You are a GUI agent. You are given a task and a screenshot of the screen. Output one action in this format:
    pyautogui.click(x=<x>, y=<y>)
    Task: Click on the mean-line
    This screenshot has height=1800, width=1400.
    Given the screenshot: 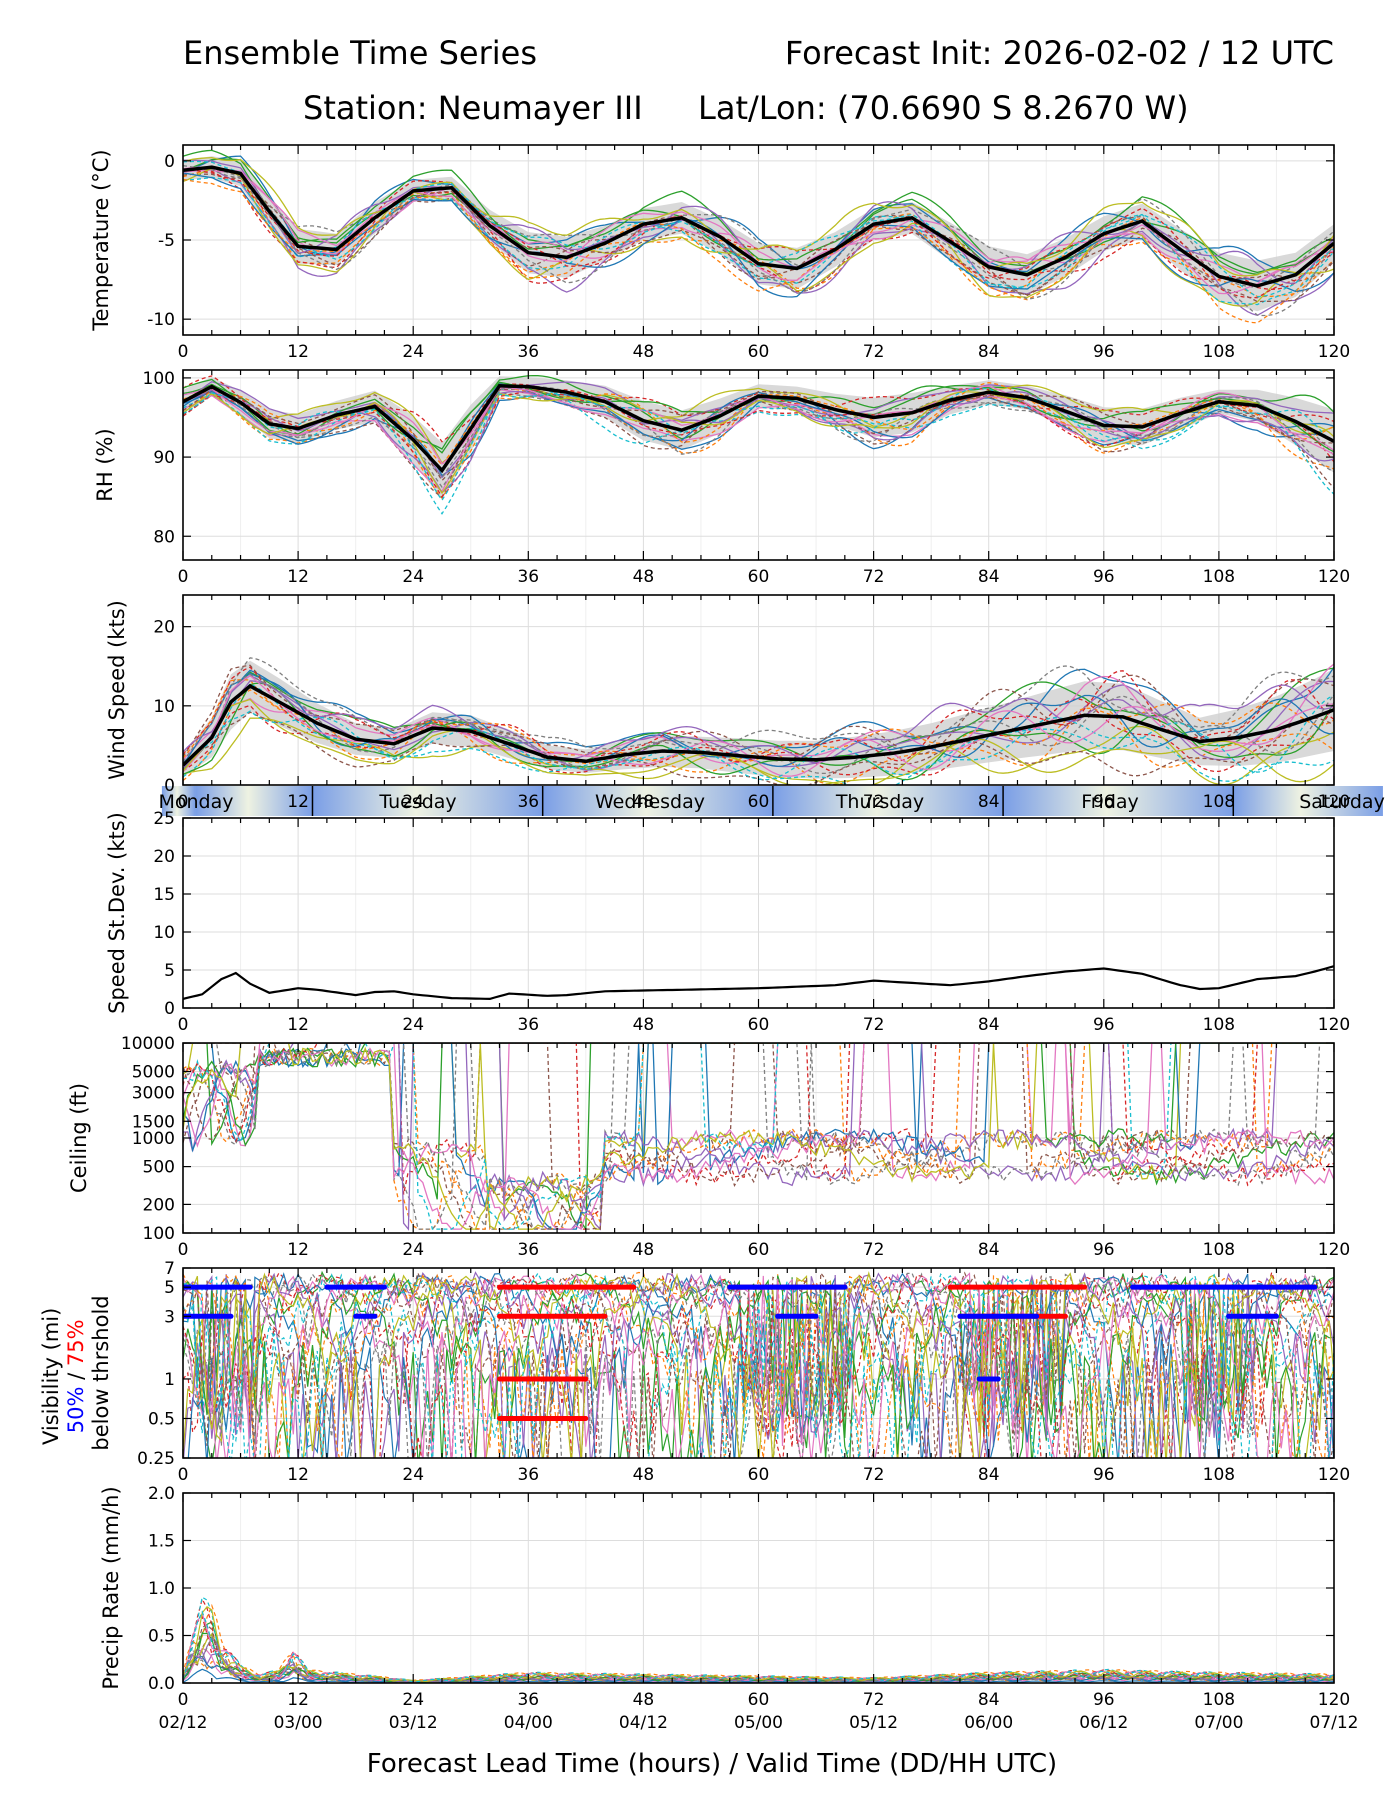 What is the action you would take?
    pyautogui.click(x=758, y=725)
    